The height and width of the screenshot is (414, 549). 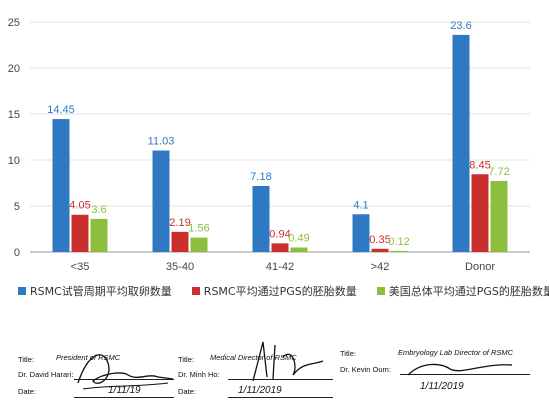 I want to click on x-tick-label: 35-40, so click(x=180, y=267).